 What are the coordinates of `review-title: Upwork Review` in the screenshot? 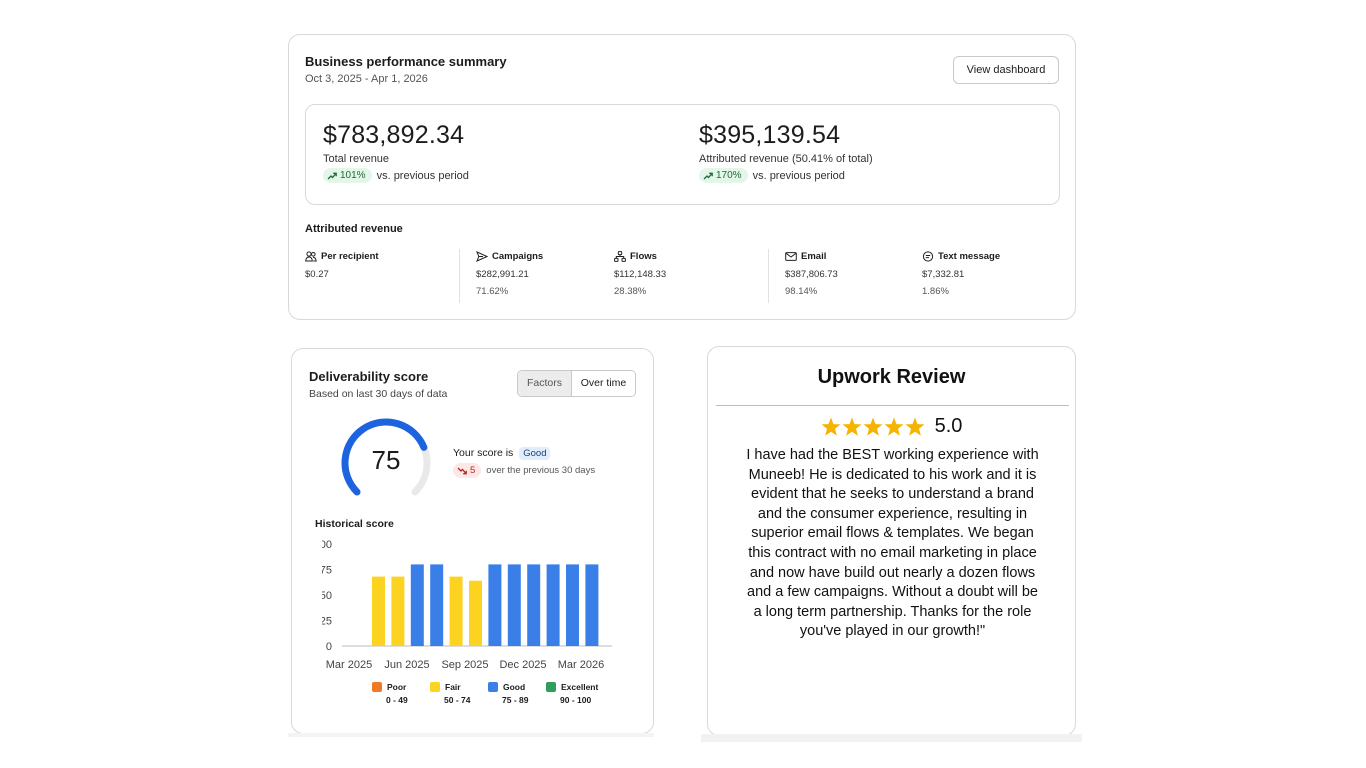 It's located at (891, 377).